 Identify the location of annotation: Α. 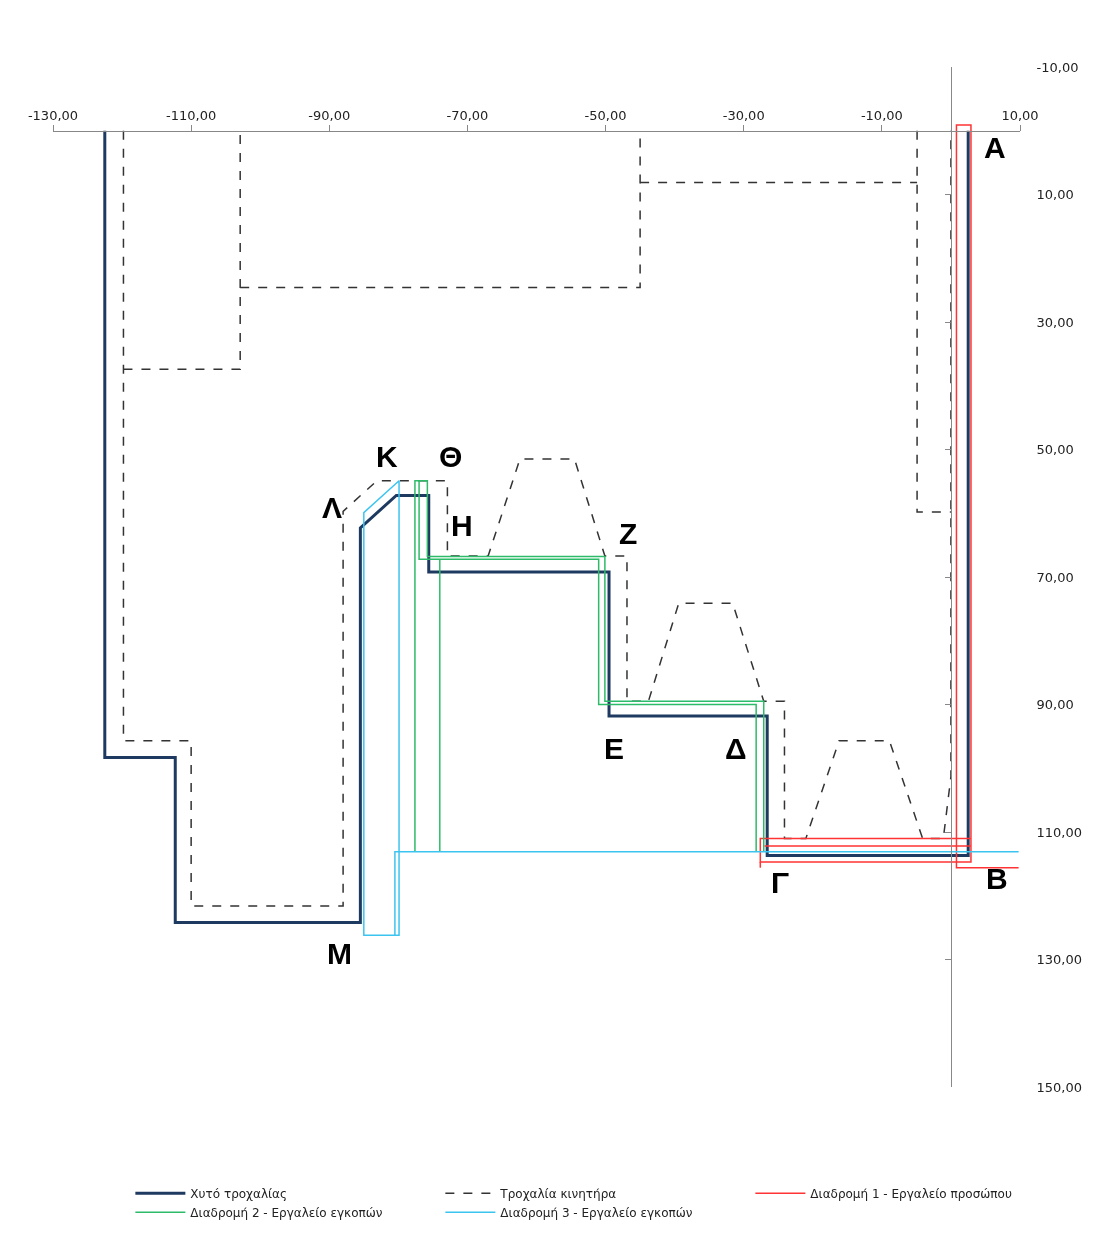
(995, 147).